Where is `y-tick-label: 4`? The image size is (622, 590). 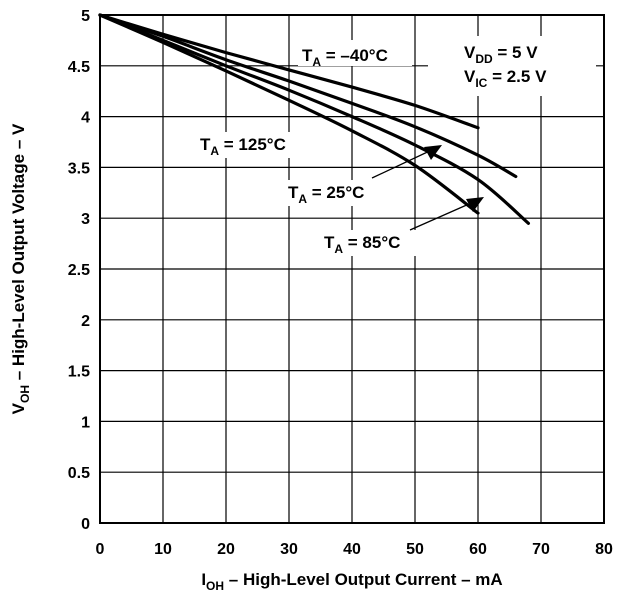 y-tick-label: 4 is located at coordinates (85, 118).